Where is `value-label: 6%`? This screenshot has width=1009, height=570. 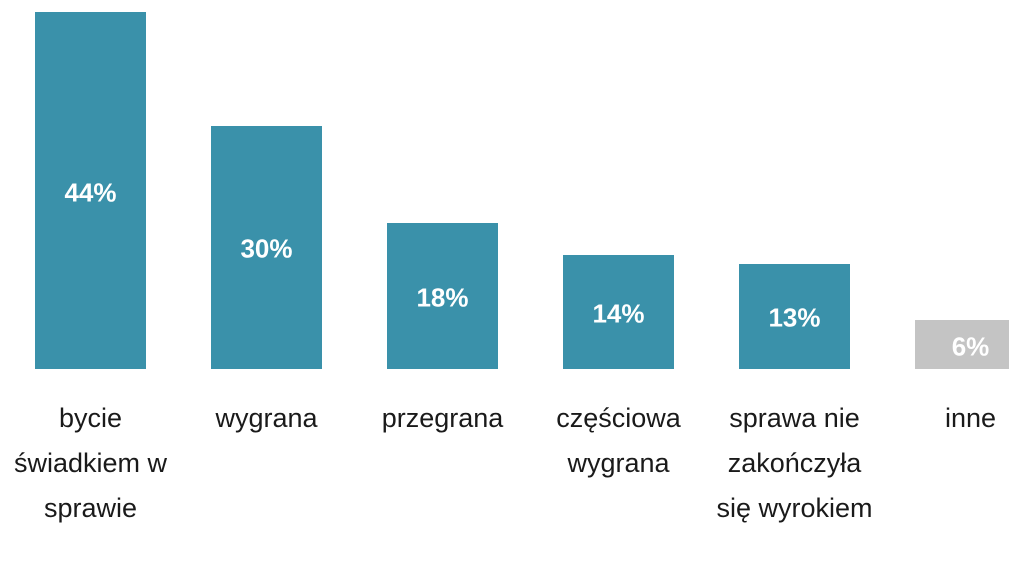
value-label: 6% is located at coordinates (970, 346).